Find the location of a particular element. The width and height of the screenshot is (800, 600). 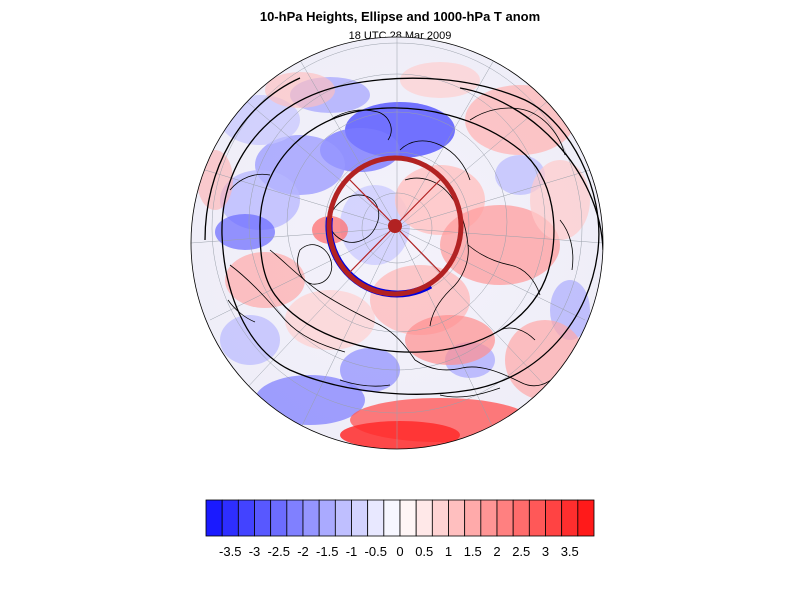

colorbar-tick-label: -0.5 is located at coordinates (376, 551).